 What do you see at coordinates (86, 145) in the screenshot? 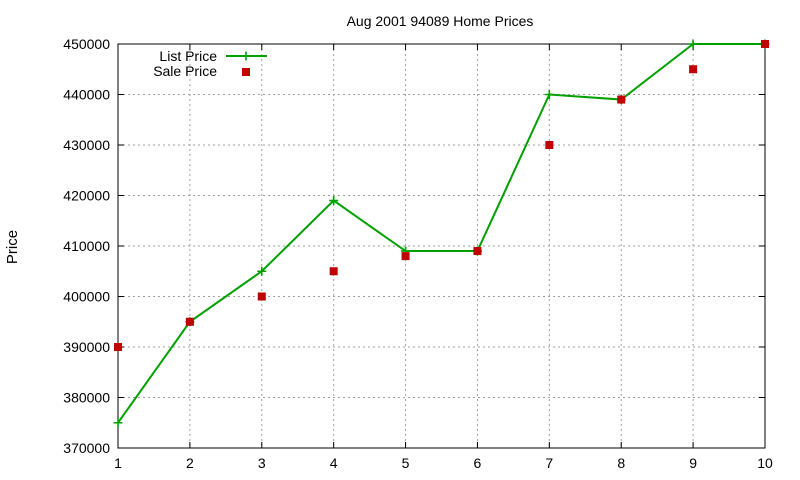
I see `y-tick-label: 430000` at bounding box center [86, 145].